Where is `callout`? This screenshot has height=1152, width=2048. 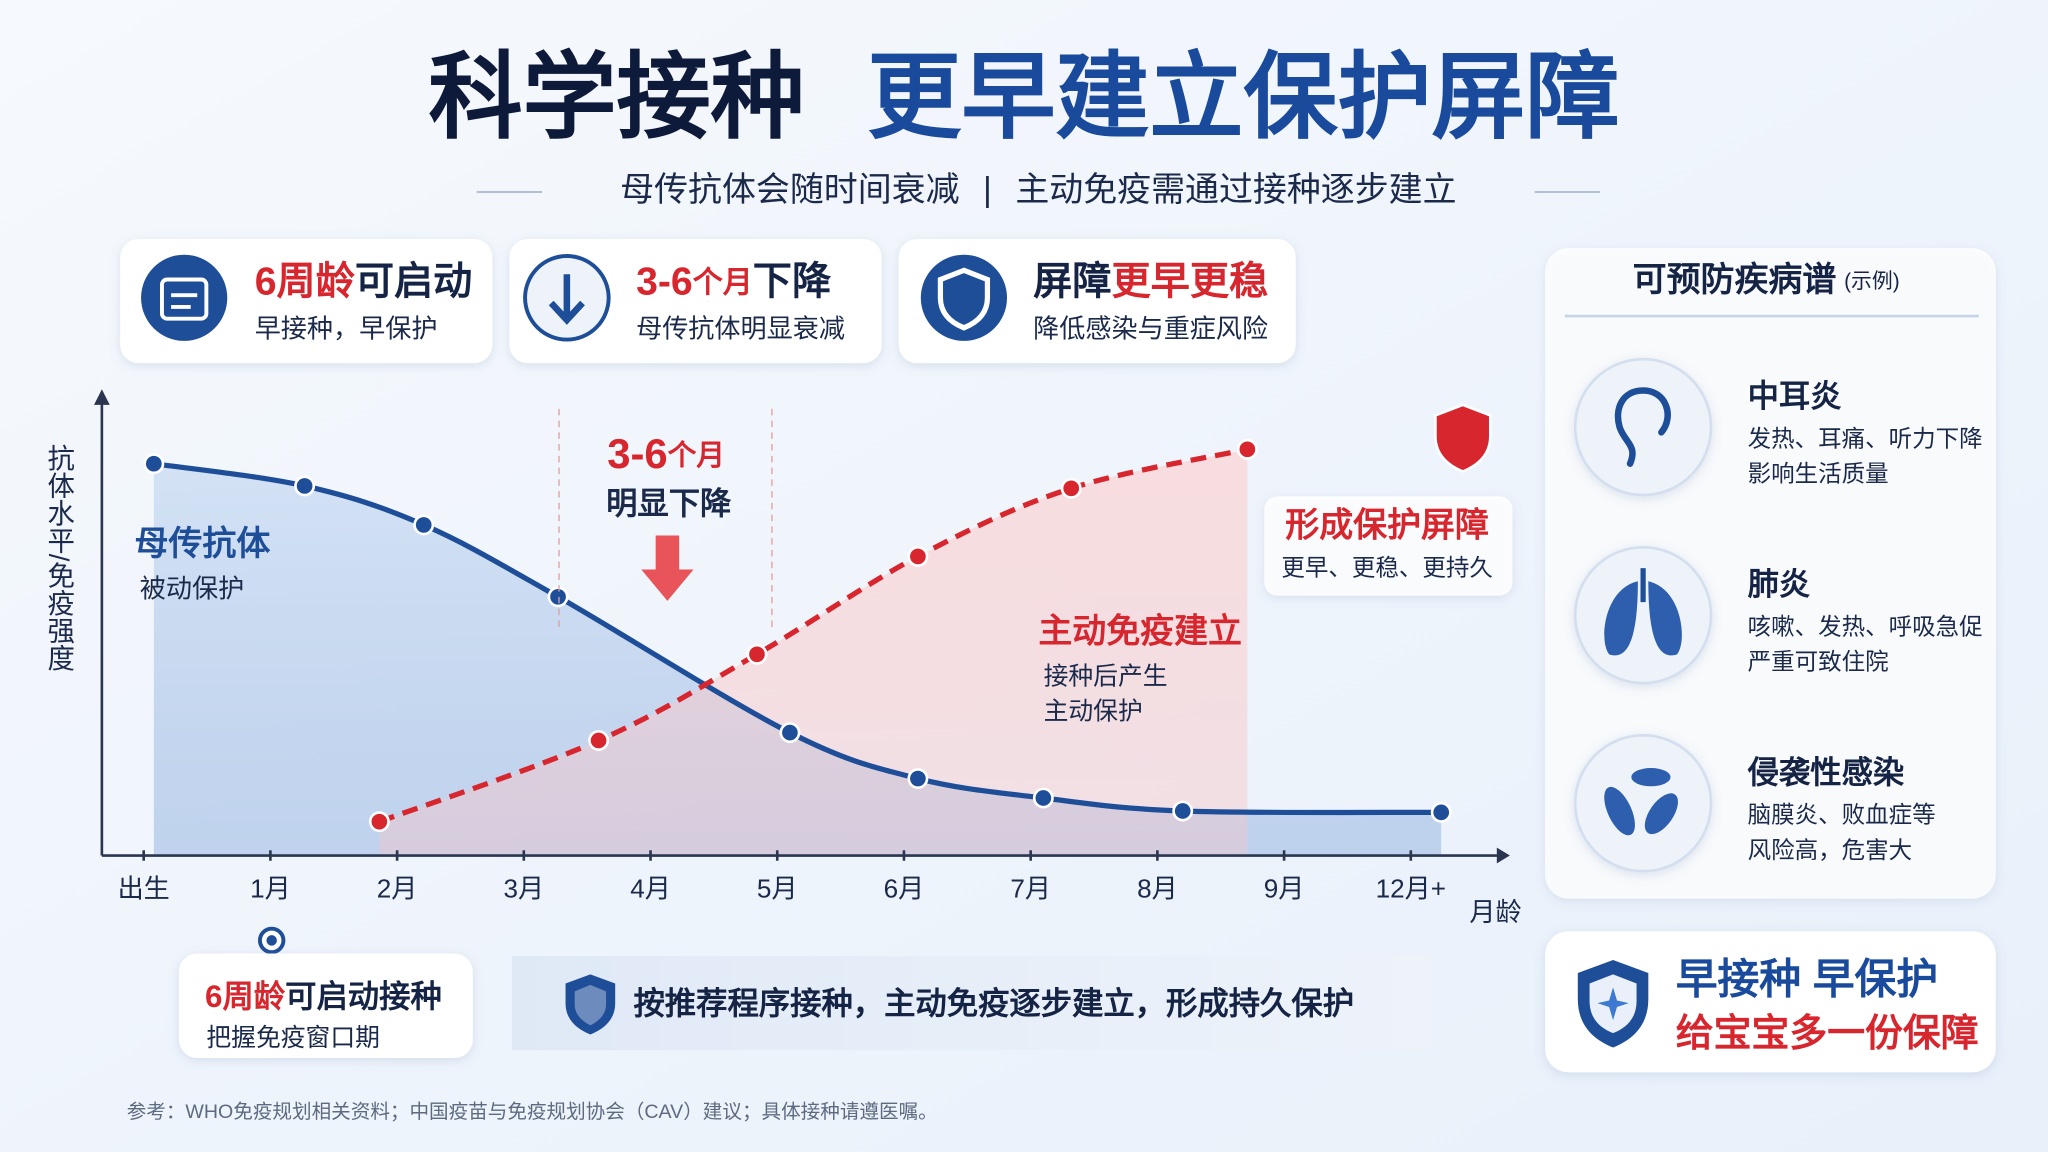
callout is located at coordinates (1770, 1002).